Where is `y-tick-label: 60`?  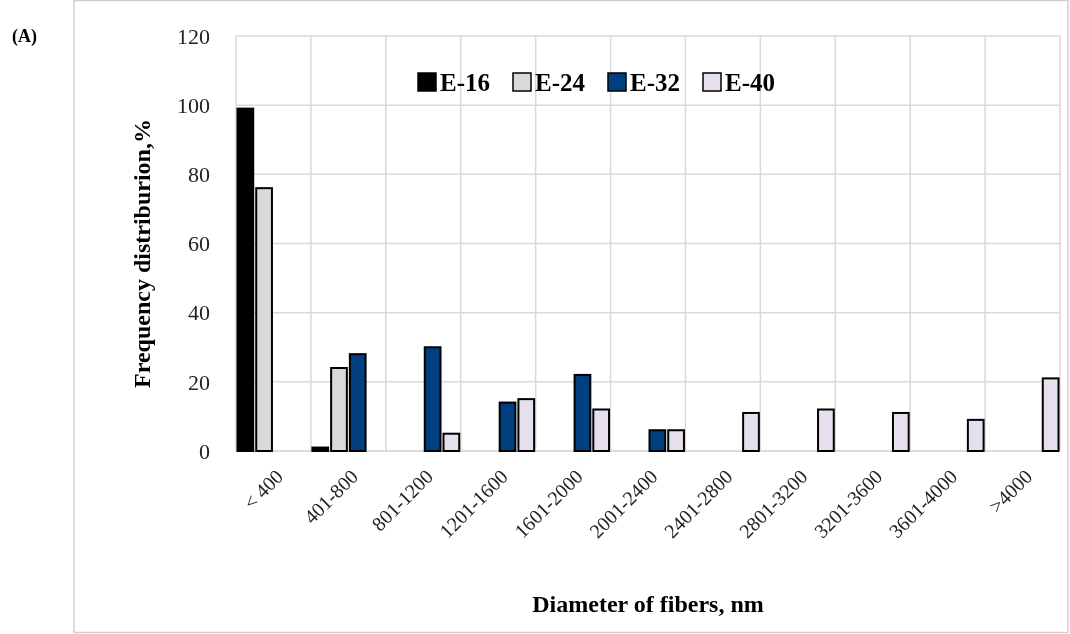
y-tick-label: 60 is located at coordinates (199, 244).